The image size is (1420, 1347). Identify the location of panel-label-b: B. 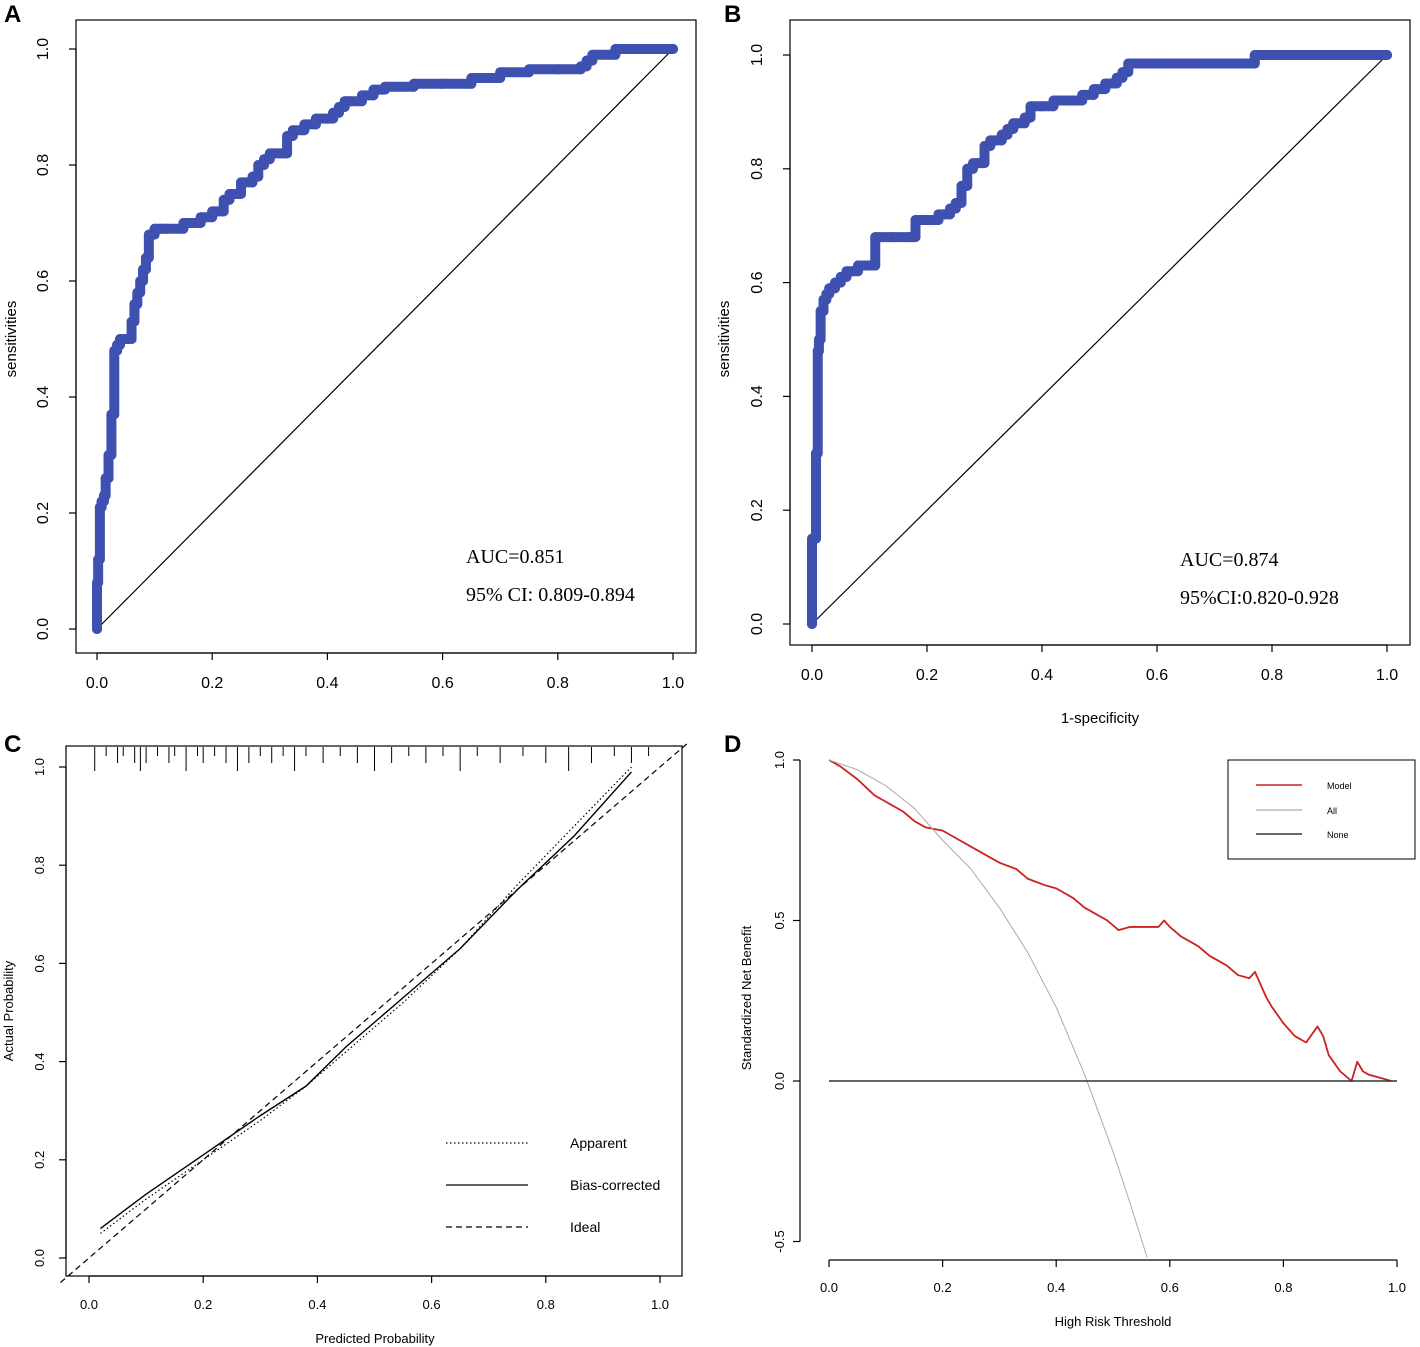
(732, 14).